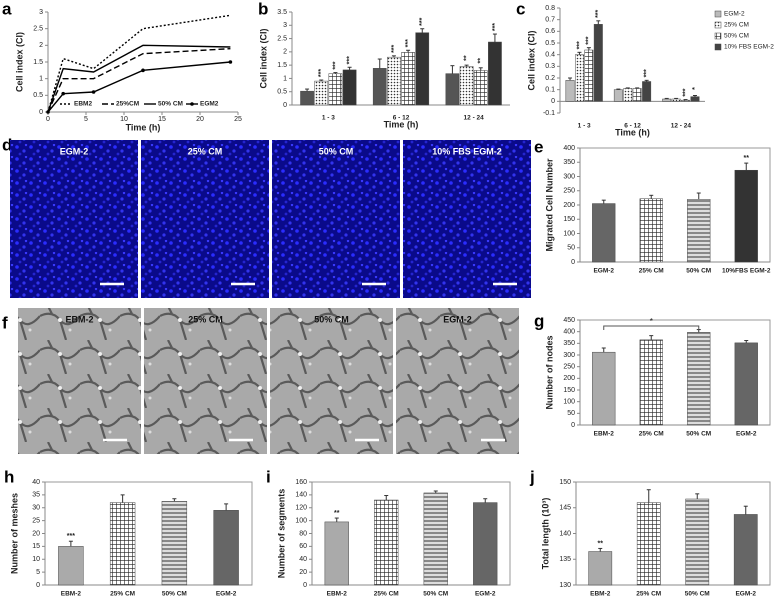 This screenshot has height=605, width=778. Describe the element at coordinates (41, 79) in the screenshot. I see `y-tick-label: 1` at that location.